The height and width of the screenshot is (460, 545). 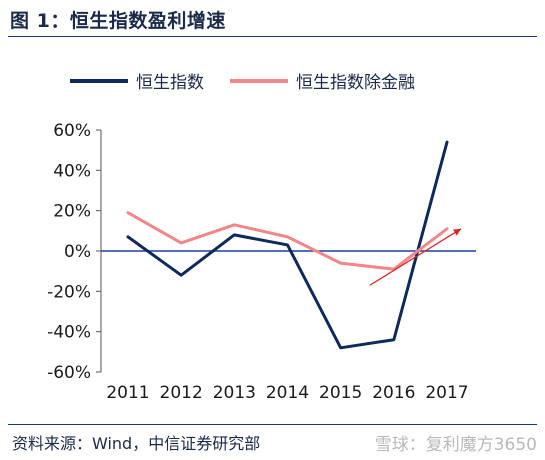 I want to click on legend-label-series-2: 恒生指数除金融, so click(x=355, y=83).